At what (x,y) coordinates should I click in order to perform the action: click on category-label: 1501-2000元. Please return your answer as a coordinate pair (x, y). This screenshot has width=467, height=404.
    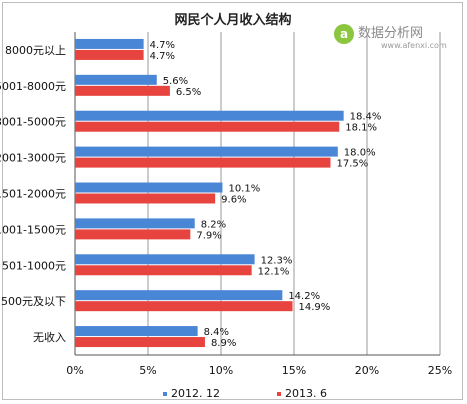
    Looking at the image, I should click on (33, 194).